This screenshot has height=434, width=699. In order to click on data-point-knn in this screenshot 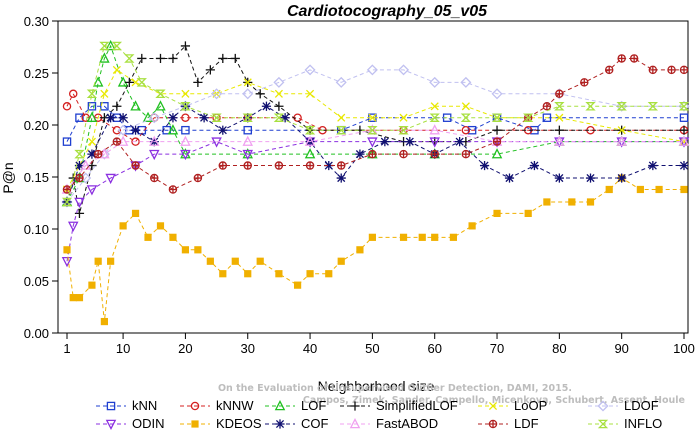, I will do `click(185, 130)`.